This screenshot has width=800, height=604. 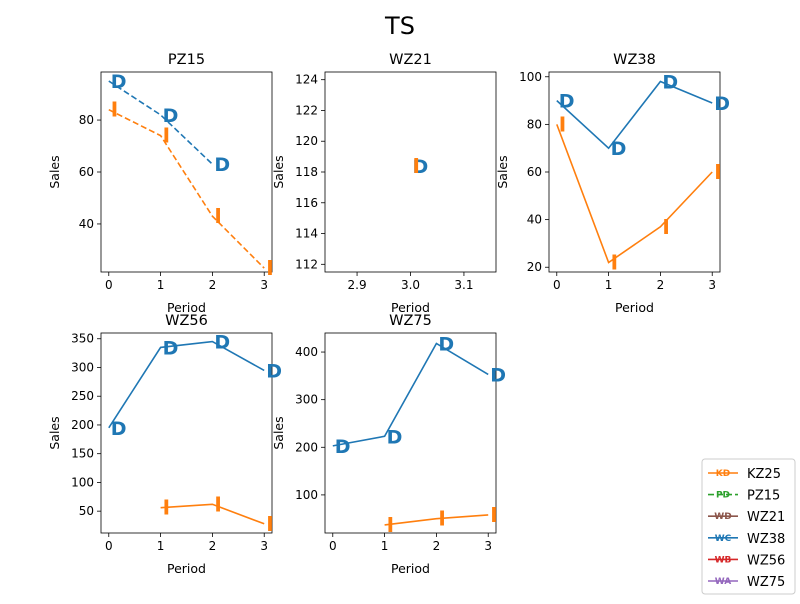 I want to click on y-tick-label: 118, so click(x=306, y=172).